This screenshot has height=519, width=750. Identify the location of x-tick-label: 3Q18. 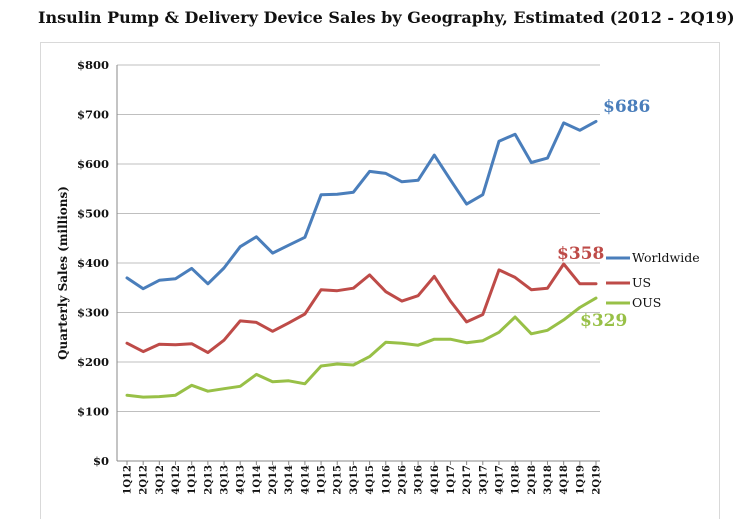
(548, 480).